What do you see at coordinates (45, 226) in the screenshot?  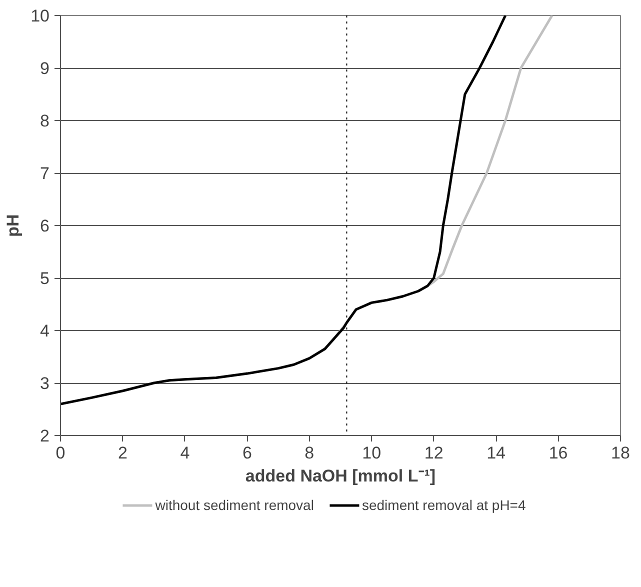 I see `y-tick-label: 6` at bounding box center [45, 226].